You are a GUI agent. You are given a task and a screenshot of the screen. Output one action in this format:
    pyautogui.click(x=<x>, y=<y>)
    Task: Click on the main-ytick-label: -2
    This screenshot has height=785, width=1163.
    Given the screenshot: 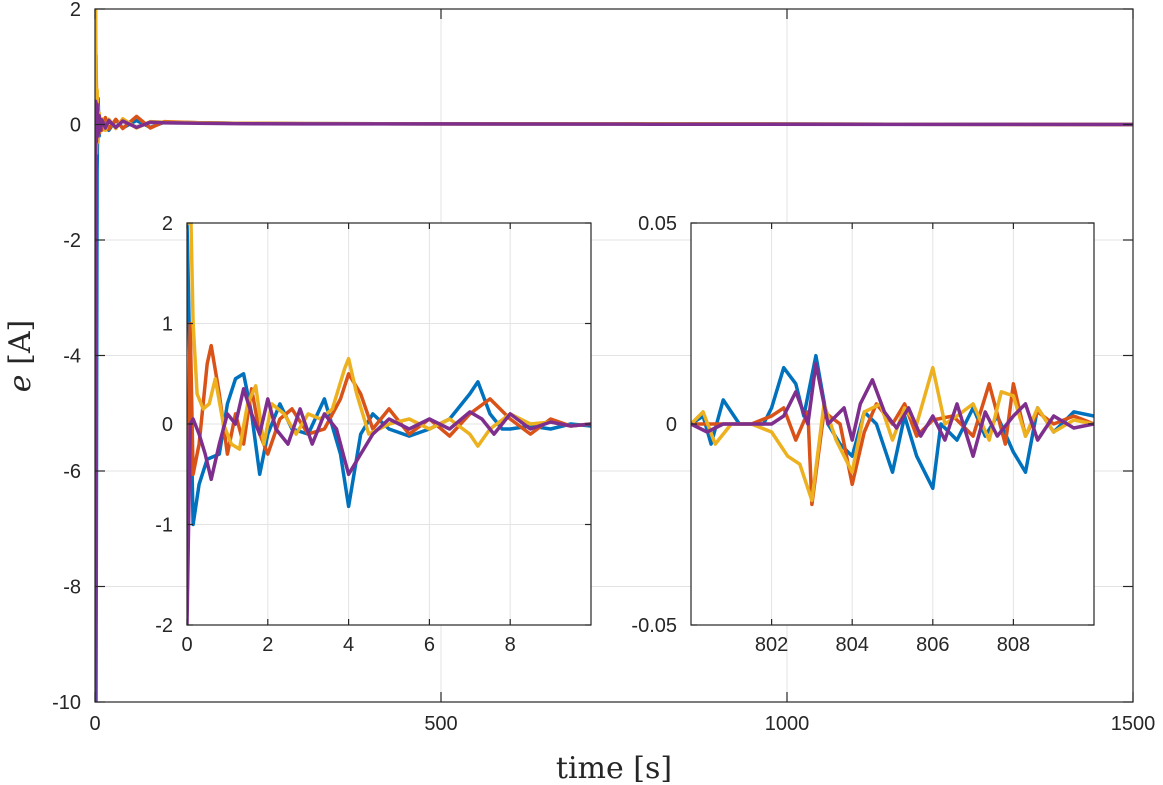 What is the action you would take?
    pyautogui.click(x=72, y=241)
    